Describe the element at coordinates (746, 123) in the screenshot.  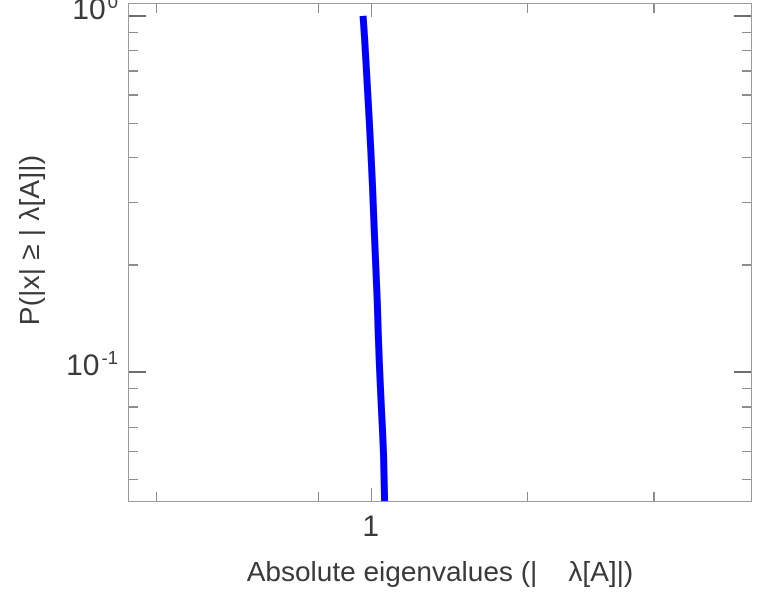
I see `y-minor-tick-4-right` at that location.